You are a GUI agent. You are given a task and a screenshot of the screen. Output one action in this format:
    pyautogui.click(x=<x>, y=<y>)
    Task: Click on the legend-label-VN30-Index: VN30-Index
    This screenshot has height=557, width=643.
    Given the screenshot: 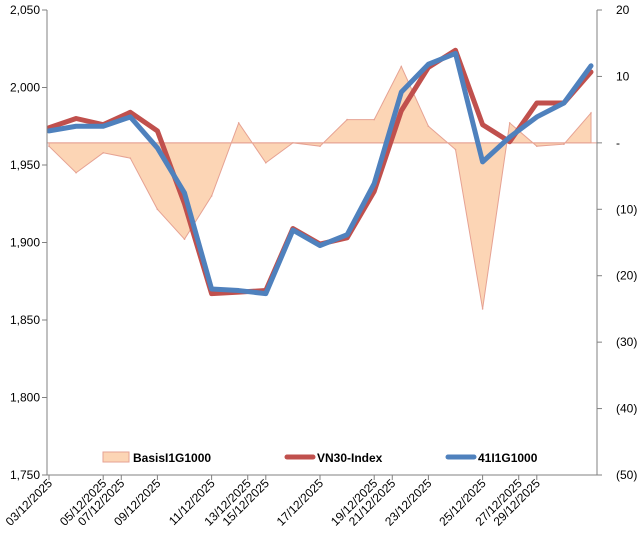 What is the action you would take?
    pyautogui.click(x=350, y=458)
    